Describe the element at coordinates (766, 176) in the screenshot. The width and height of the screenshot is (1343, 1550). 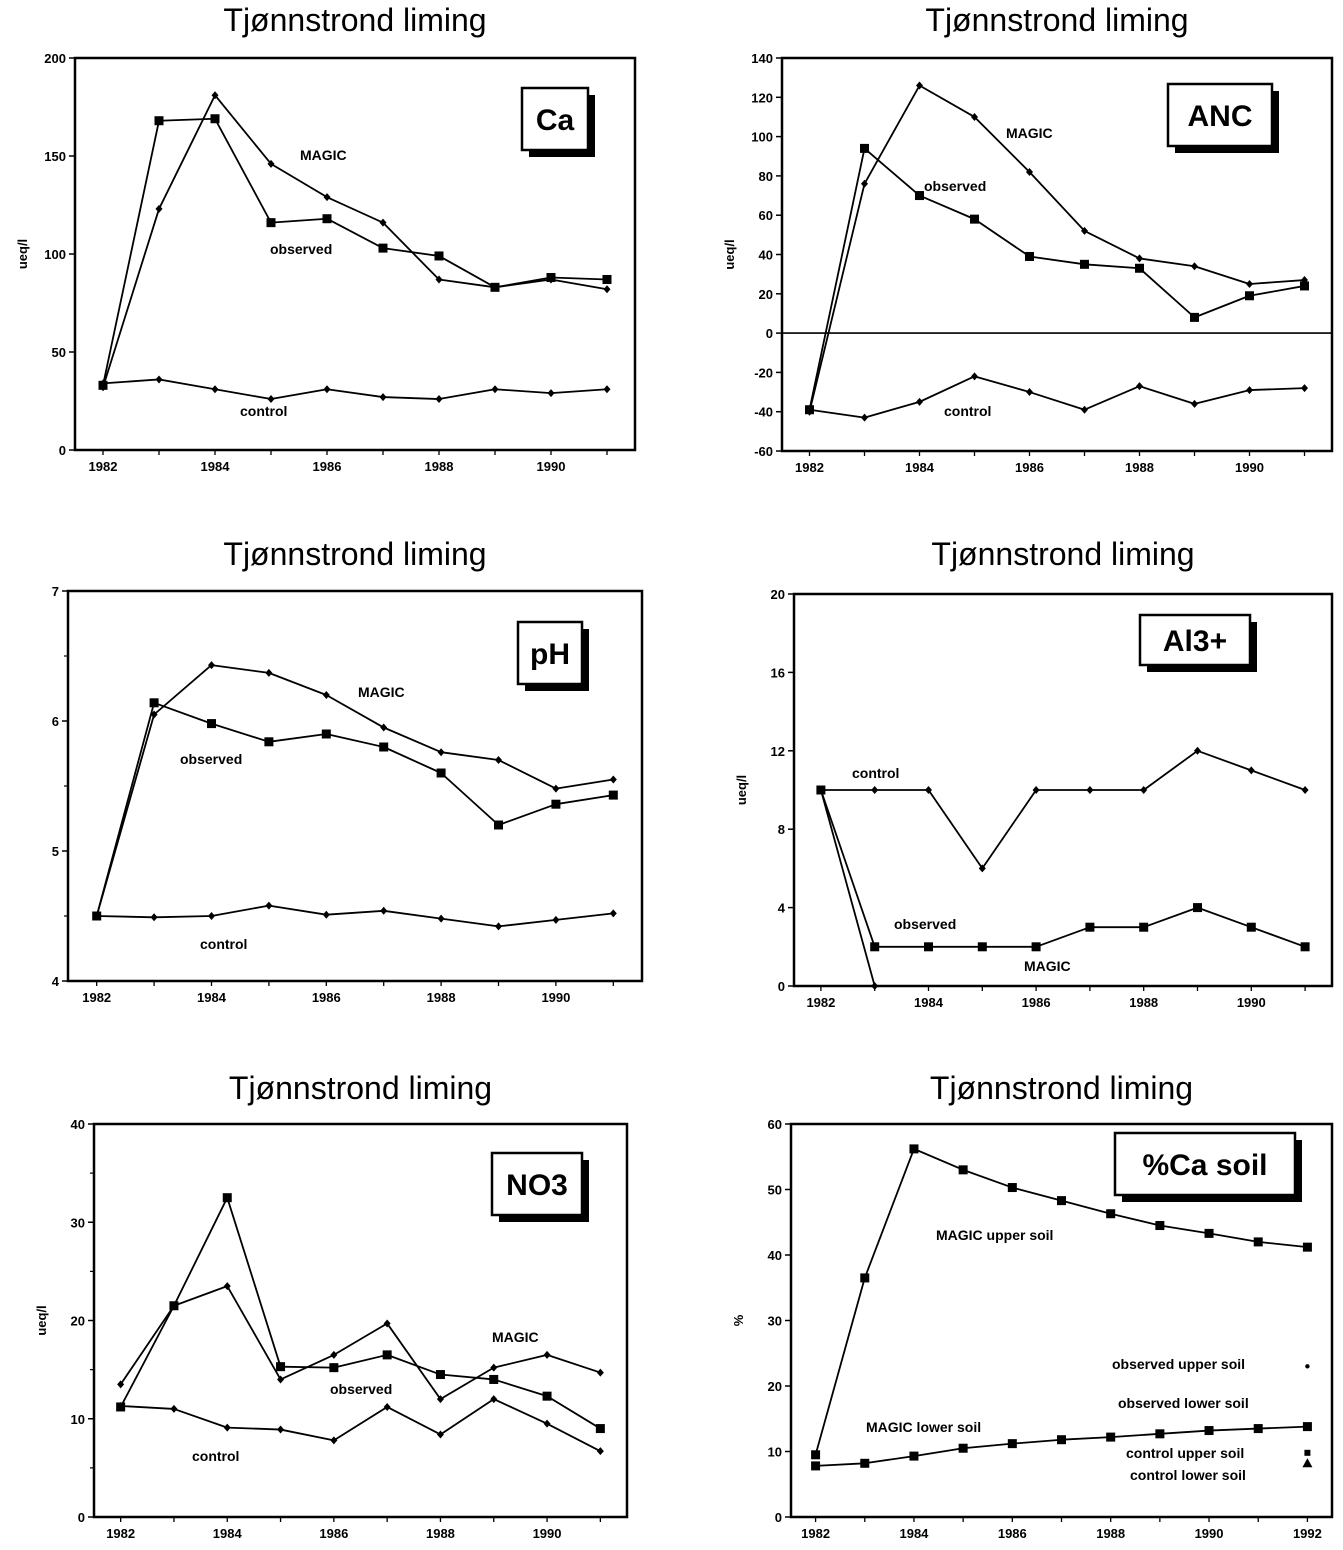
I see `y-tick-label: 80` at that location.